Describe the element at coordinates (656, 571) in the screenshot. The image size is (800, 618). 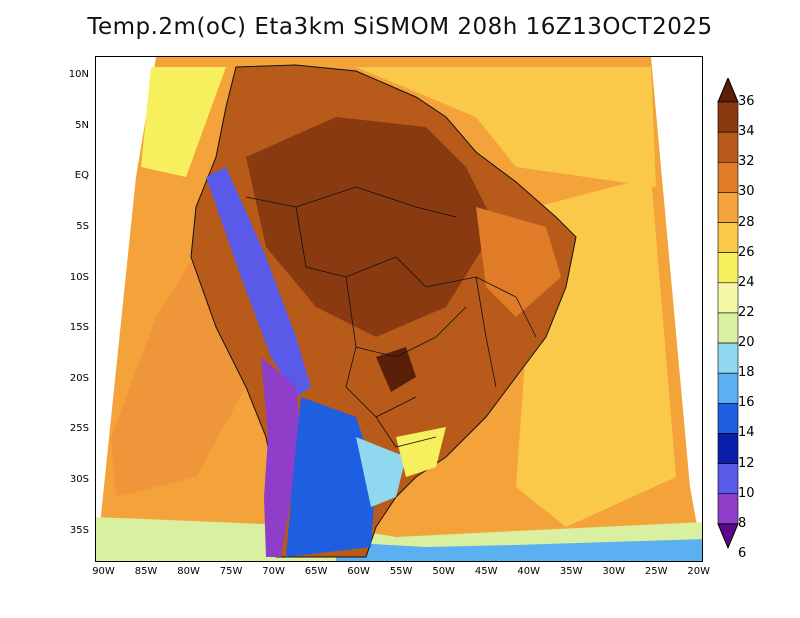
I see `lon-tick-label: 25W` at that location.